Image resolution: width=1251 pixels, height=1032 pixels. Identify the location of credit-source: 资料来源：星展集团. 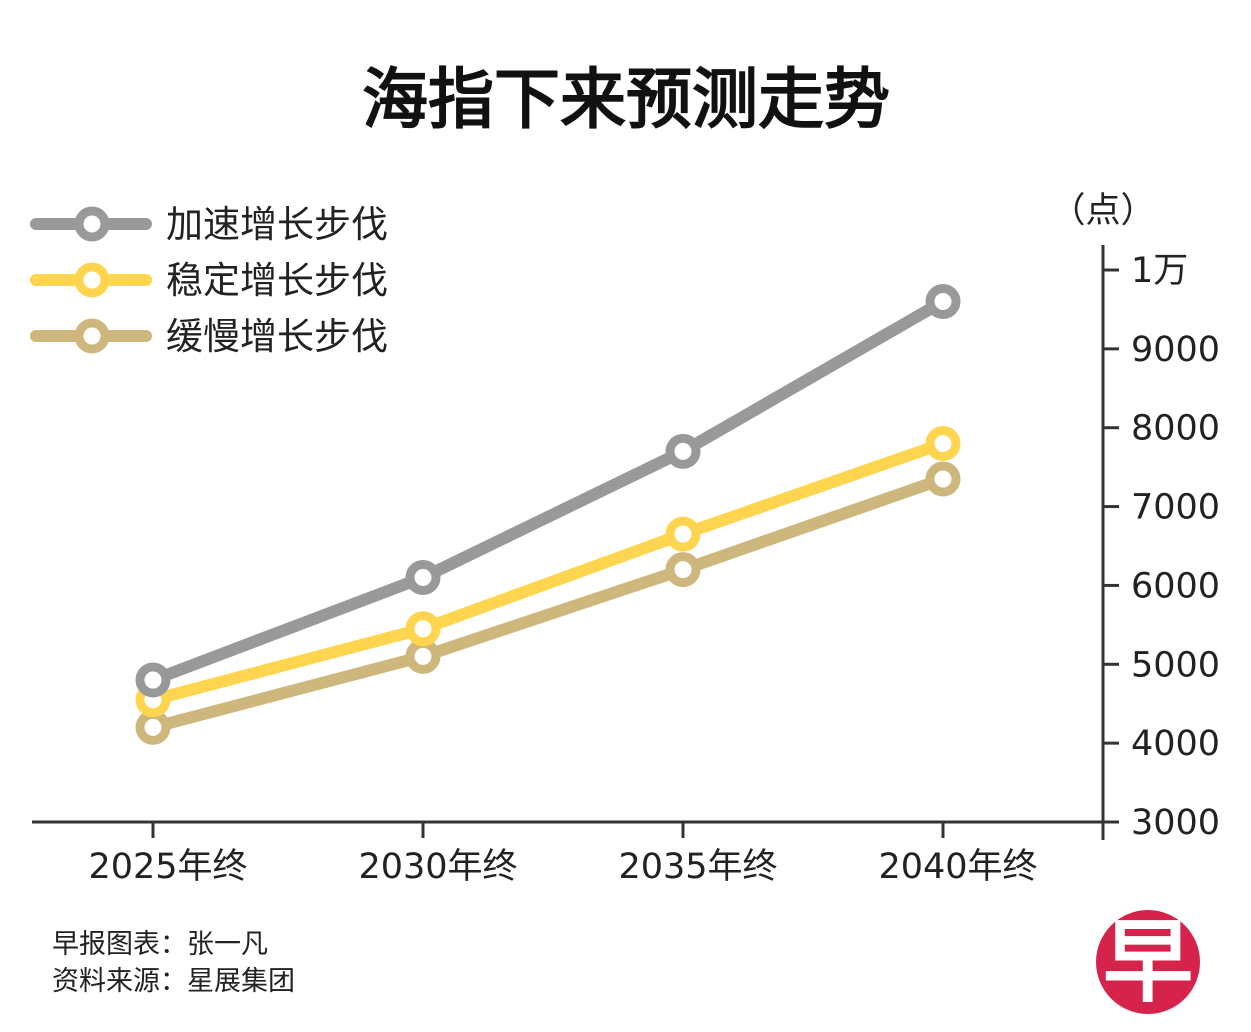
(173, 981).